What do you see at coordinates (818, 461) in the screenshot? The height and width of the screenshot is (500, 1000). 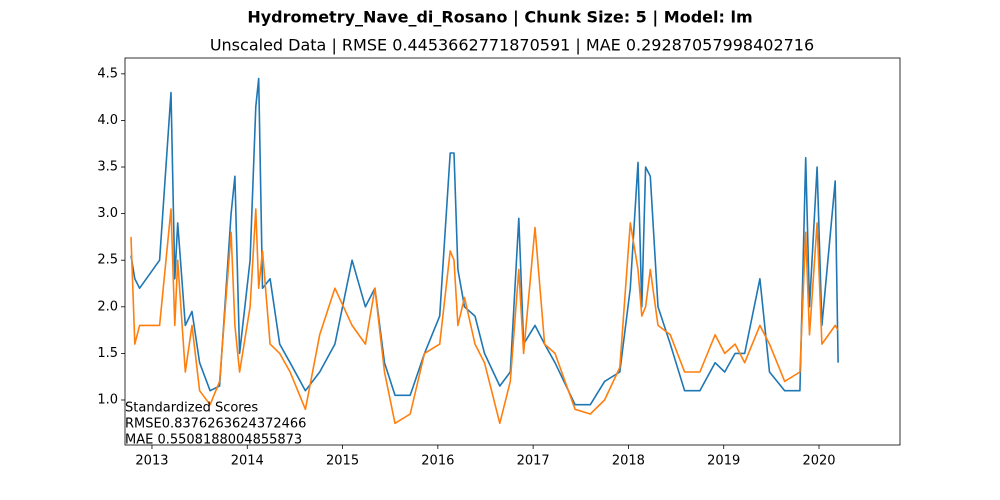 I see `x-tick-label: 2020` at bounding box center [818, 461].